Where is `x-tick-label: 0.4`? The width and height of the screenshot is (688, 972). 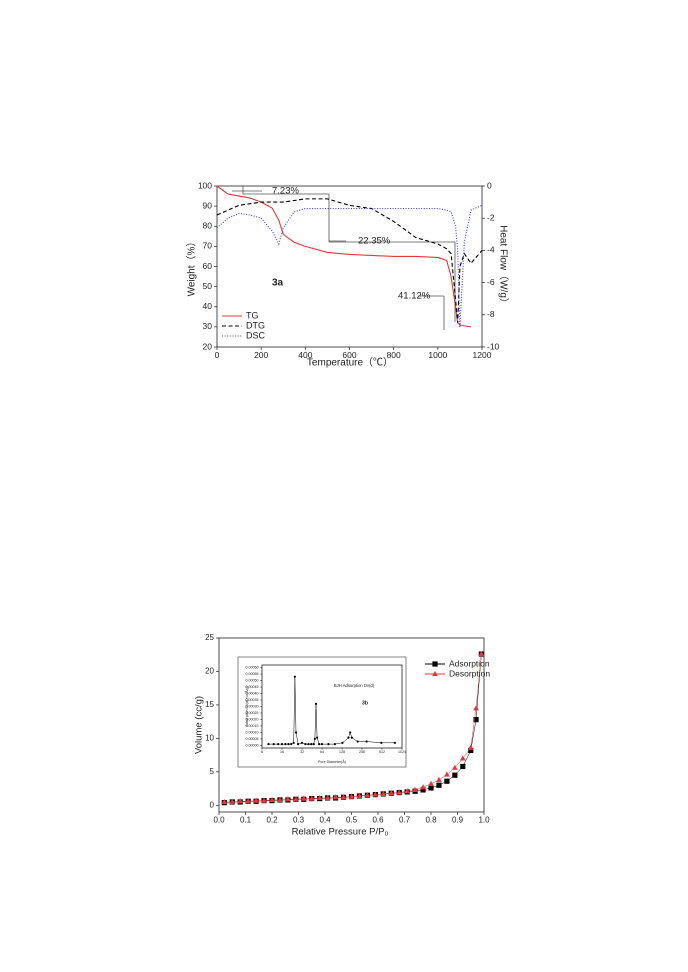
x-tick-label: 0.4 is located at coordinates (325, 820).